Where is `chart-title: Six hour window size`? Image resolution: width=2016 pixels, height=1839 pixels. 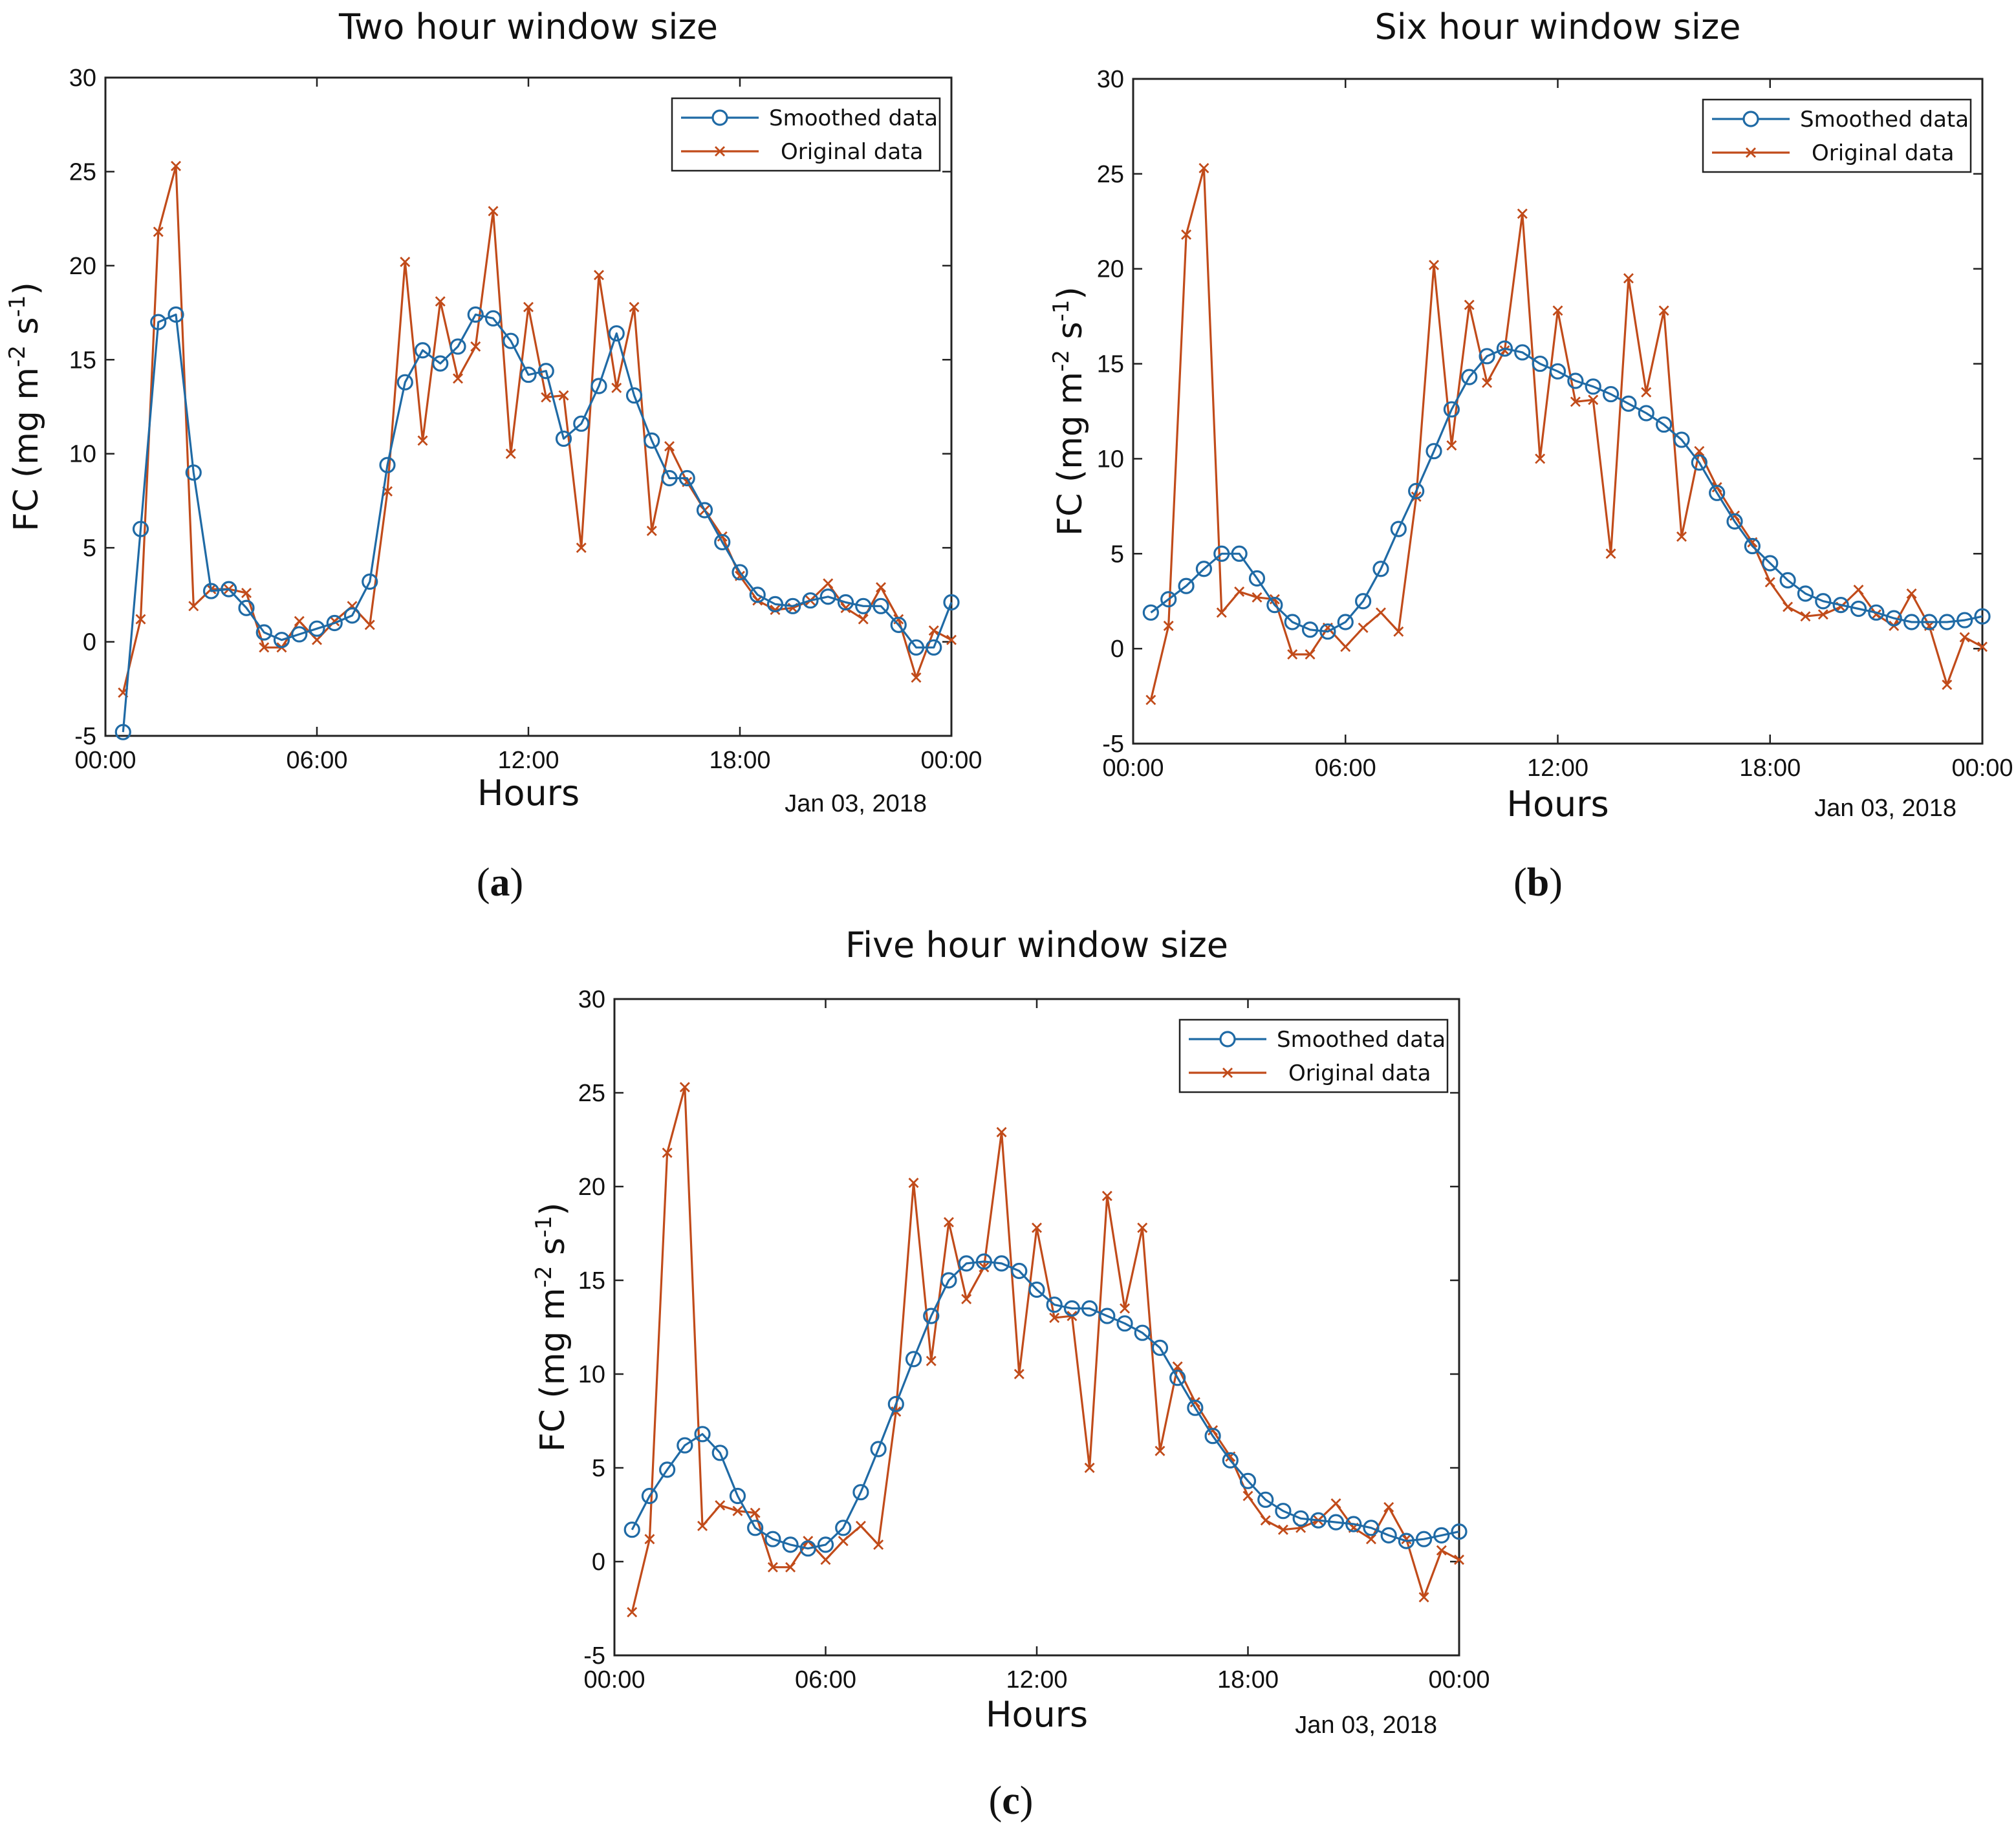 chart-title: Six hour window size is located at coordinates (1558, 27).